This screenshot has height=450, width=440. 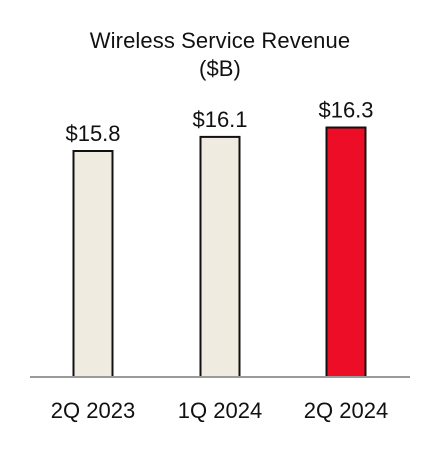 I want to click on x-tick-label: 2Q 2023, so click(x=93, y=410).